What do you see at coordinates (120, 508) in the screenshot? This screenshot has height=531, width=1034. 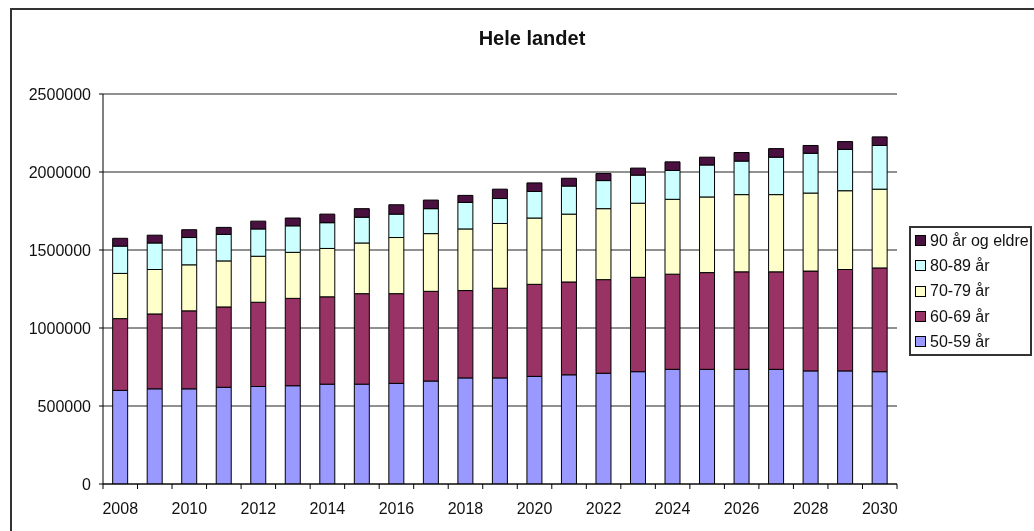 I see `x-tick-label: 2008` at bounding box center [120, 508].